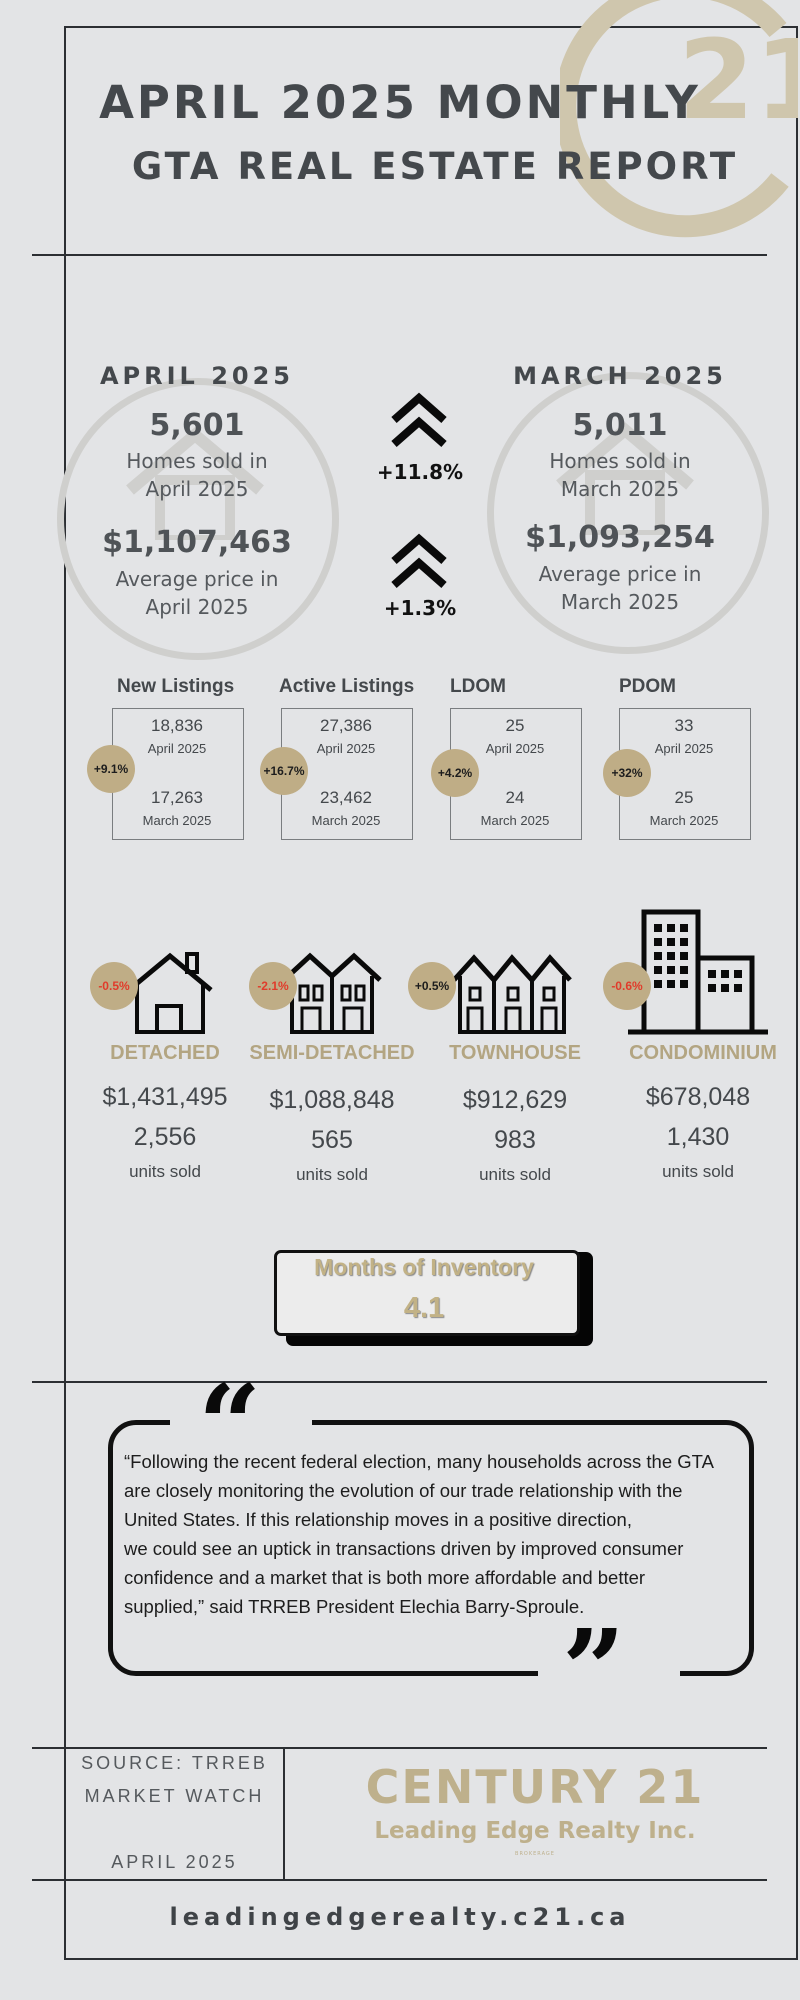  I want to click on townhouse-price: $912,629, so click(515, 1100).